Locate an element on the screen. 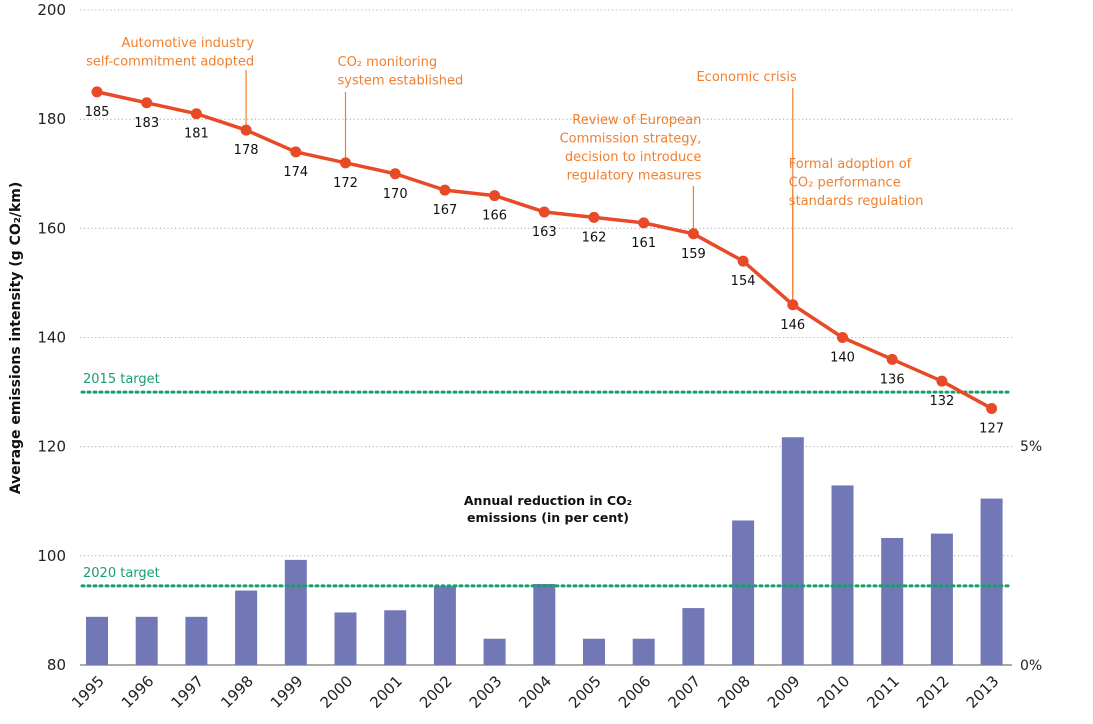 Image resolution: width=1093 pixels, height=724 pixels. data-label: 183 is located at coordinates (146, 123).